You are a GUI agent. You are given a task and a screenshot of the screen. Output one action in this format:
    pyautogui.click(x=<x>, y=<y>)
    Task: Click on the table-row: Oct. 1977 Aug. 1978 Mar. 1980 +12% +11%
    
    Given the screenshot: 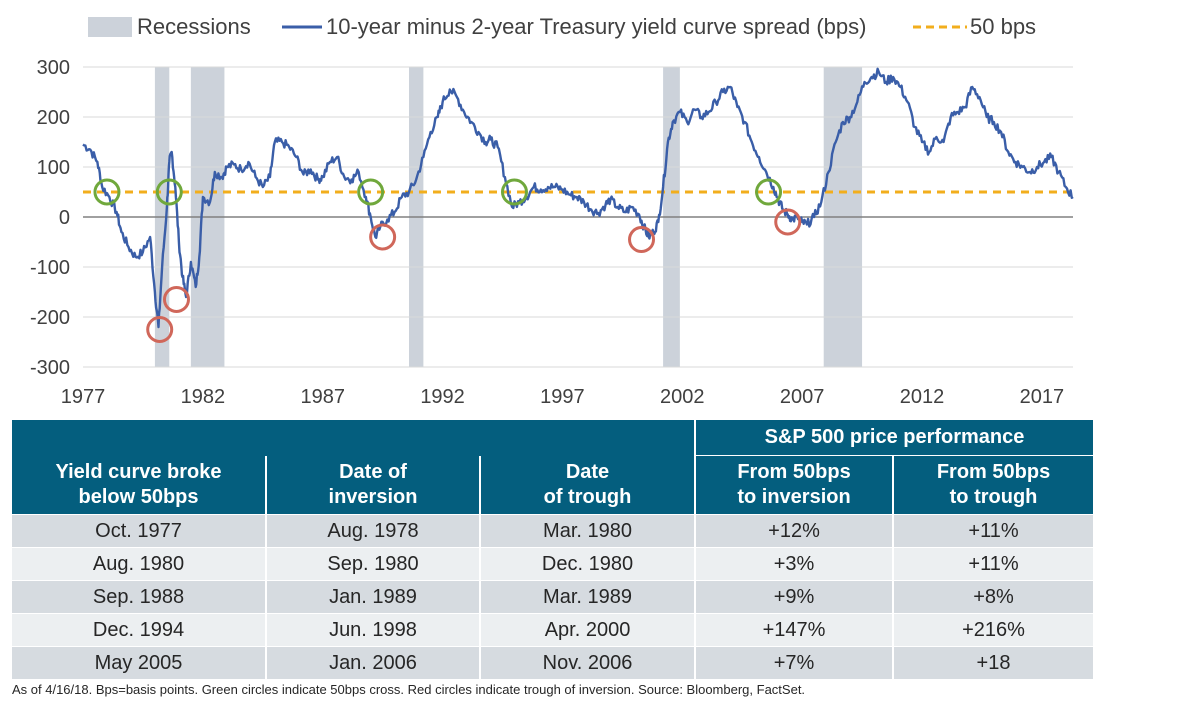 What is the action you would take?
    pyautogui.click(x=553, y=531)
    